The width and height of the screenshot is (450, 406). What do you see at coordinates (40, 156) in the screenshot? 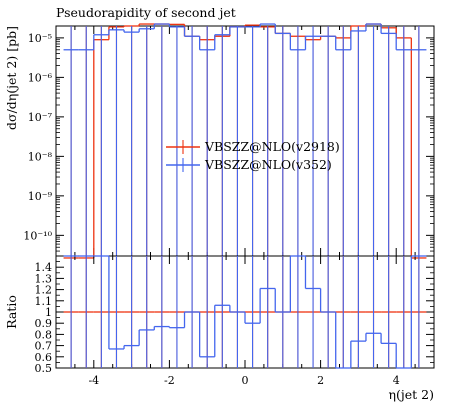
I see `main-y-tick-label: 10⁻⁸` at bounding box center [40, 156].